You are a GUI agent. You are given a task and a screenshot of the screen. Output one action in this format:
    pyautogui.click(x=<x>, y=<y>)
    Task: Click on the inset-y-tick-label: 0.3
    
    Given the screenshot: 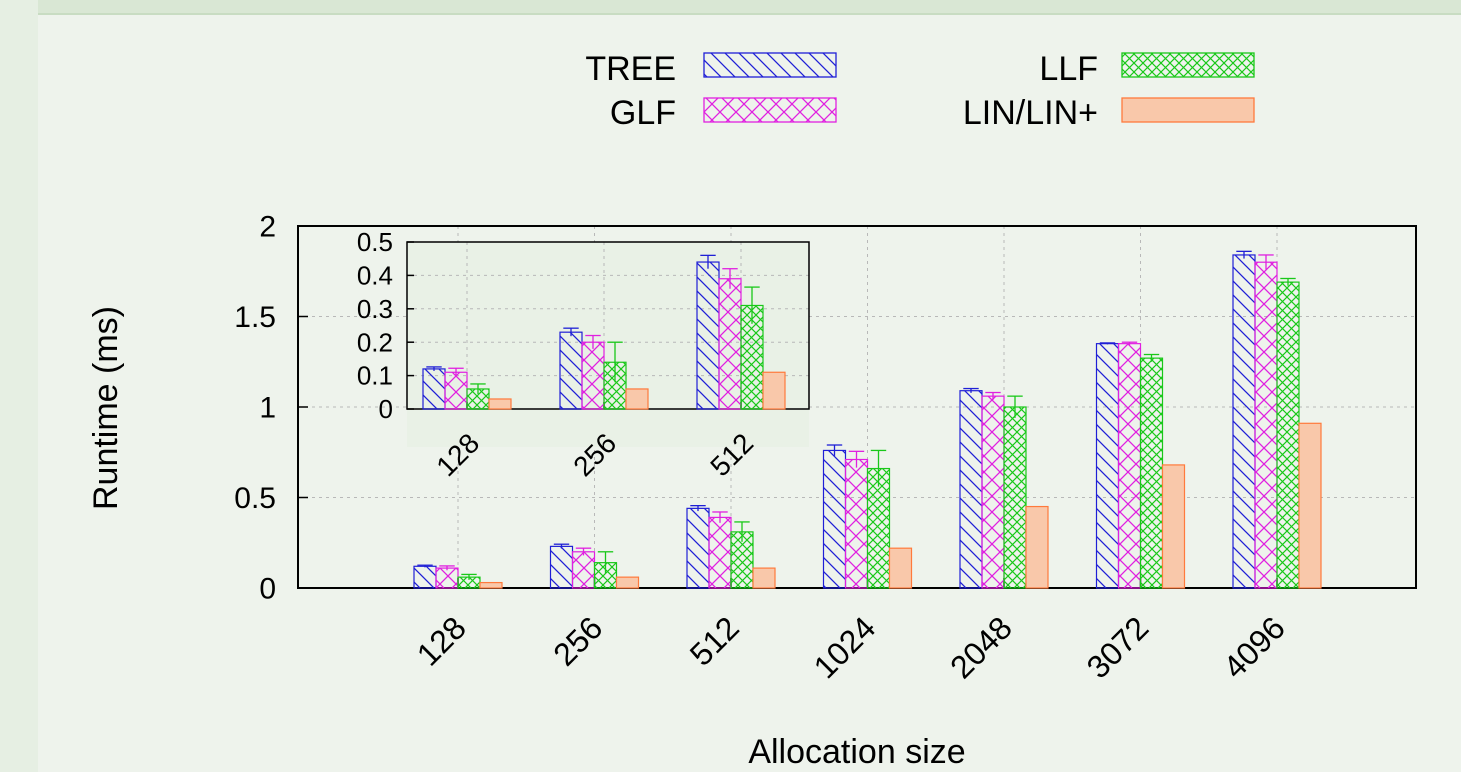 What is the action you would take?
    pyautogui.click(x=375, y=309)
    